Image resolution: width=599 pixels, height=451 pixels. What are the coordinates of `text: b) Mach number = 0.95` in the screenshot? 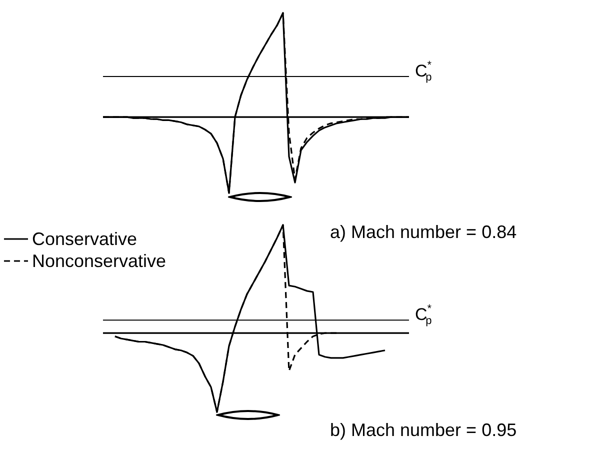 It's located at (423, 430).